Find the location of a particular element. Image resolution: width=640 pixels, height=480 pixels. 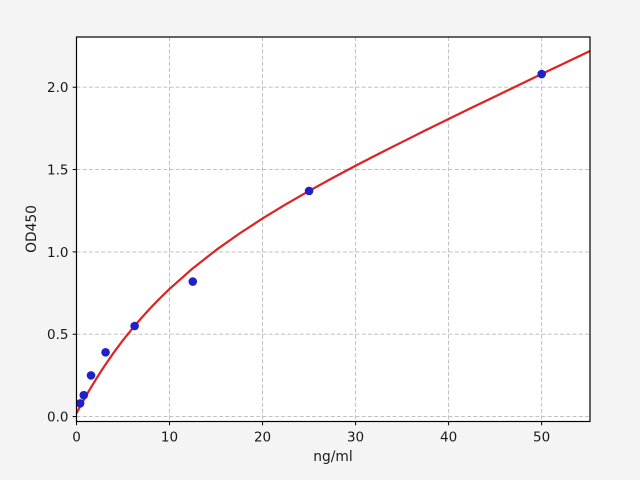

x-tick-label: 20 is located at coordinates (262, 438).